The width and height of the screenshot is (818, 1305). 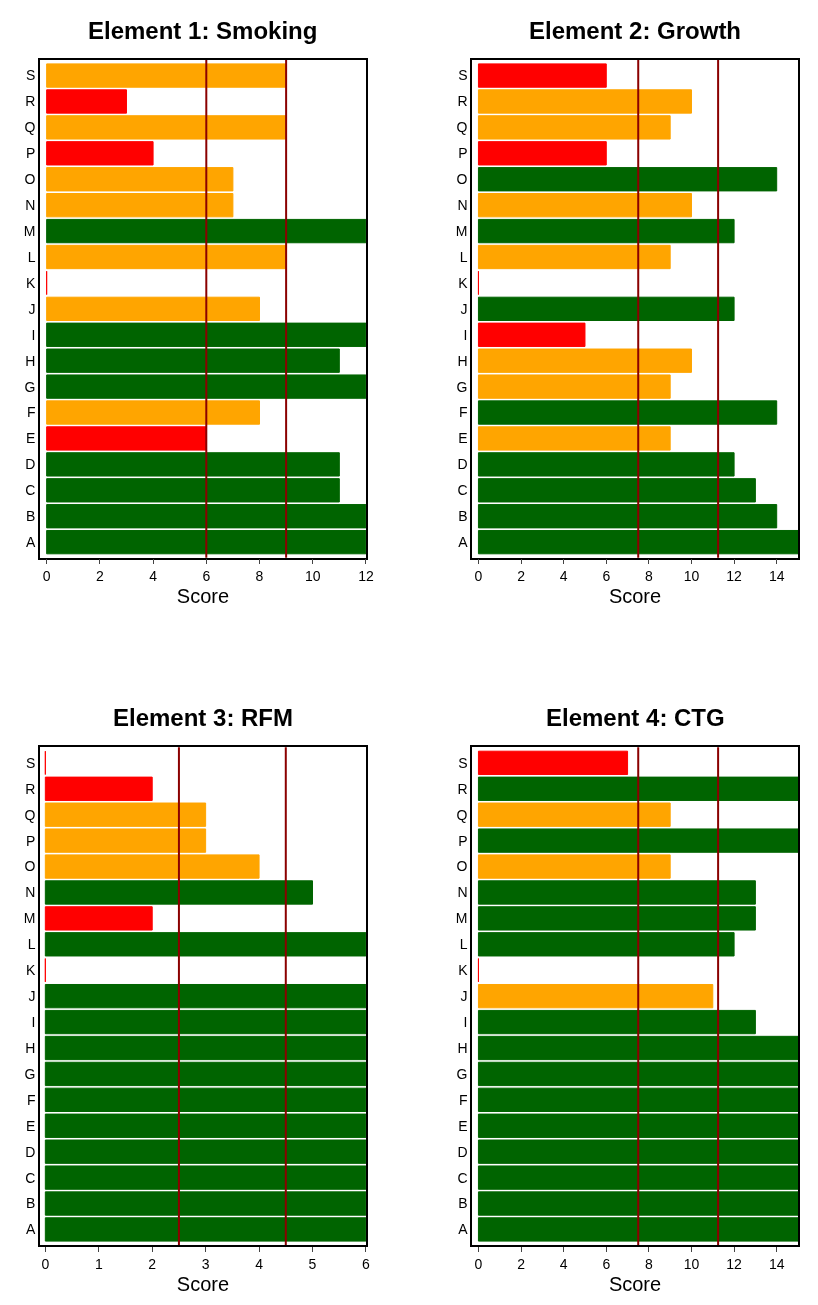 What do you see at coordinates (203, 30) in the screenshot?
I see `chart-title: Element 1: Smoking` at bounding box center [203, 30].